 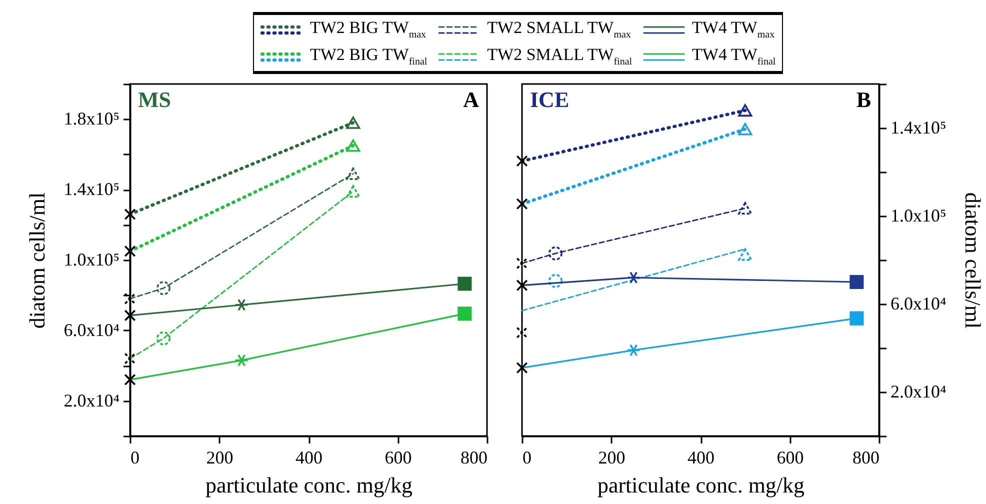 What do you see at coordinates (918, 216) in the screenshot?
I see `y2-tick-label: 1.0x10⁵` at bounding box center [918, 216].